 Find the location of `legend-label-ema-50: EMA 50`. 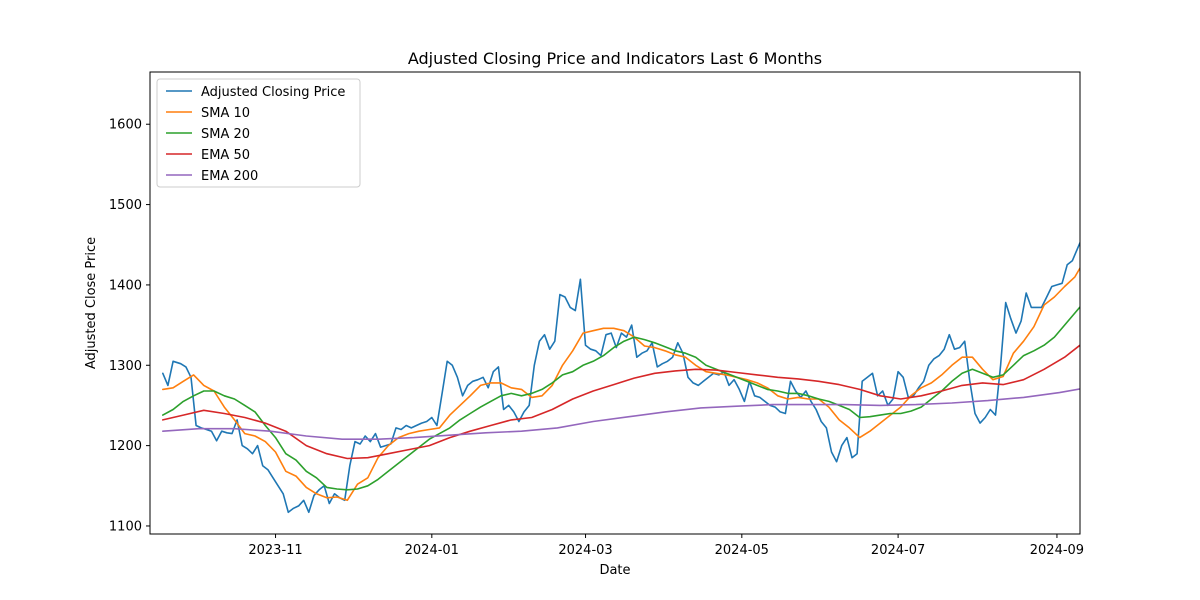

legend-label-ema-50: EMA 50 is located at coordinates (225, 155).